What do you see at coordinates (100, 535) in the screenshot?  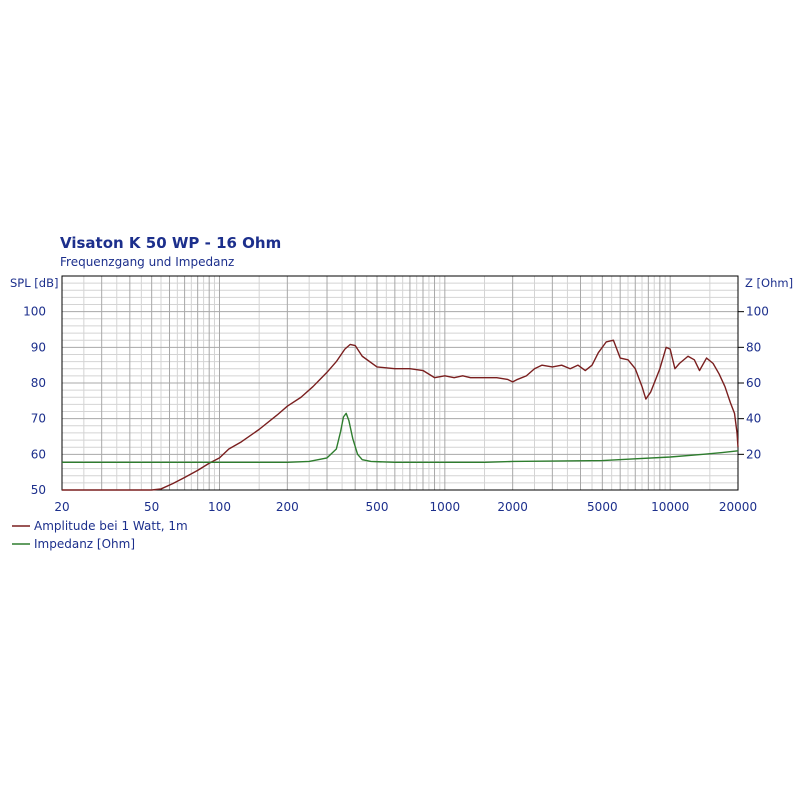 I see `legend: Amplitude bei 1 Watt, 1m Impedanz [Ohm]` at bounding box center [100, 535].